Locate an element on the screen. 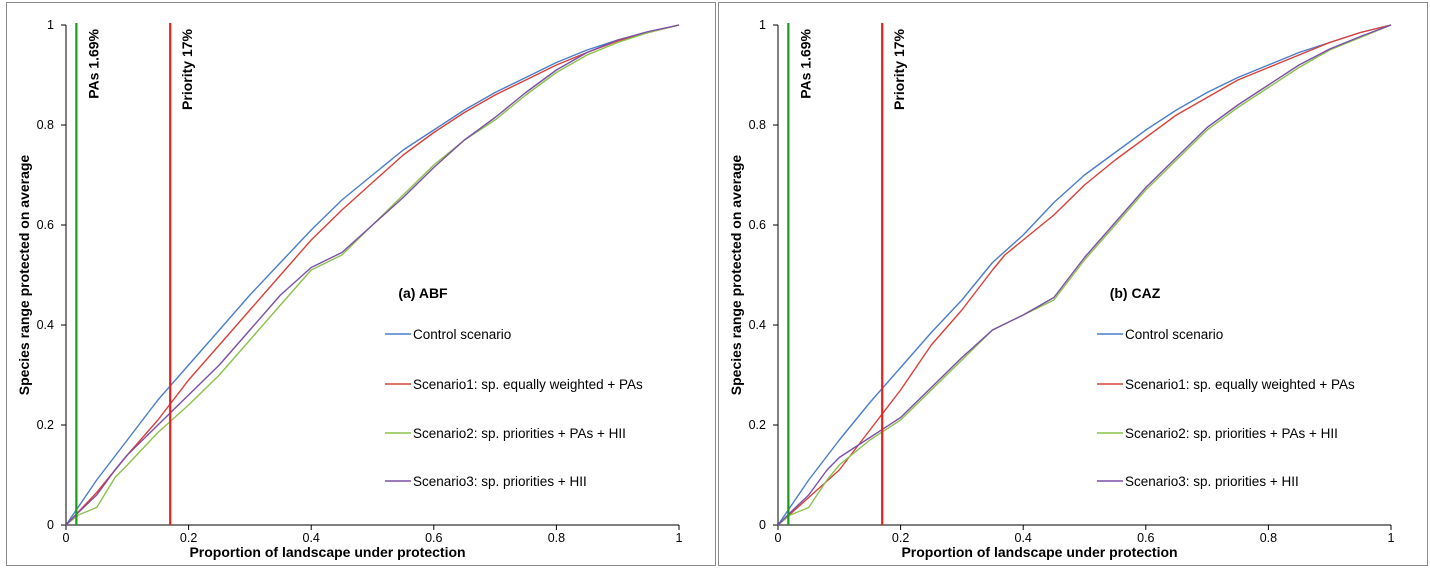 This screenshot has height=569, width=1430. panel-title: (a) ABF is located at coordinates (423, 293).